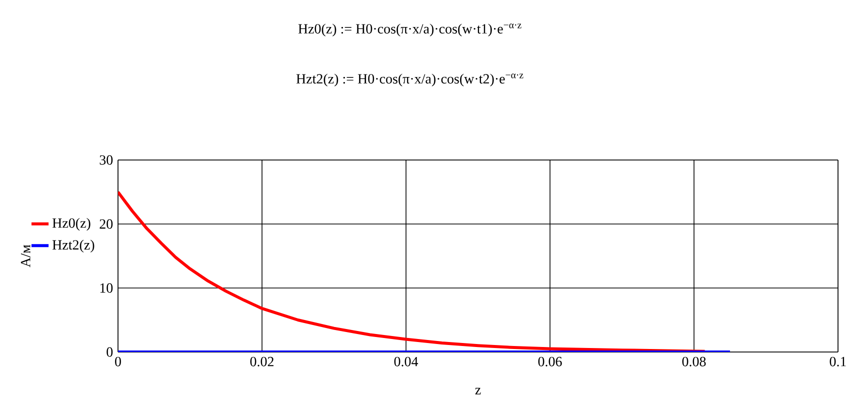  What do you see at coordinates (838, 361) in the screenshot?
I see `x-tick-label: 0.1` at bounding box center [838, 361].